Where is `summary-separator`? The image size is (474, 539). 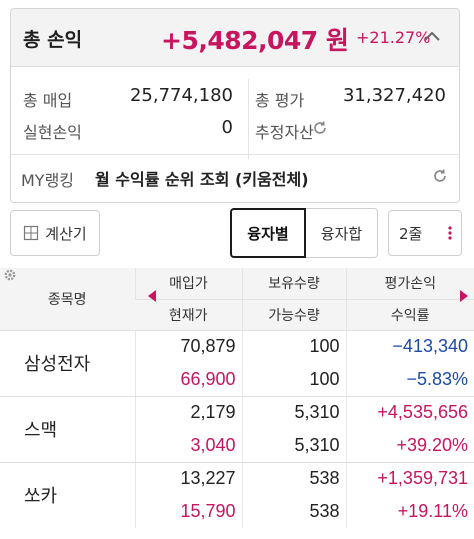
summary-separator is located at coordinates (235, 154).